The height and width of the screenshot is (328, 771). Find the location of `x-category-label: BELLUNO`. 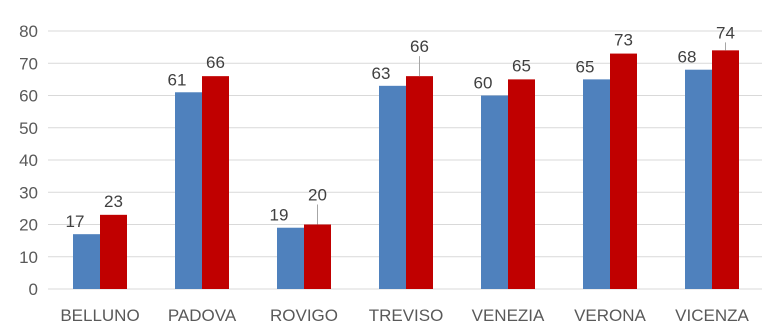

x-category-label: BELLUNO is located at coordinates (99, 315).